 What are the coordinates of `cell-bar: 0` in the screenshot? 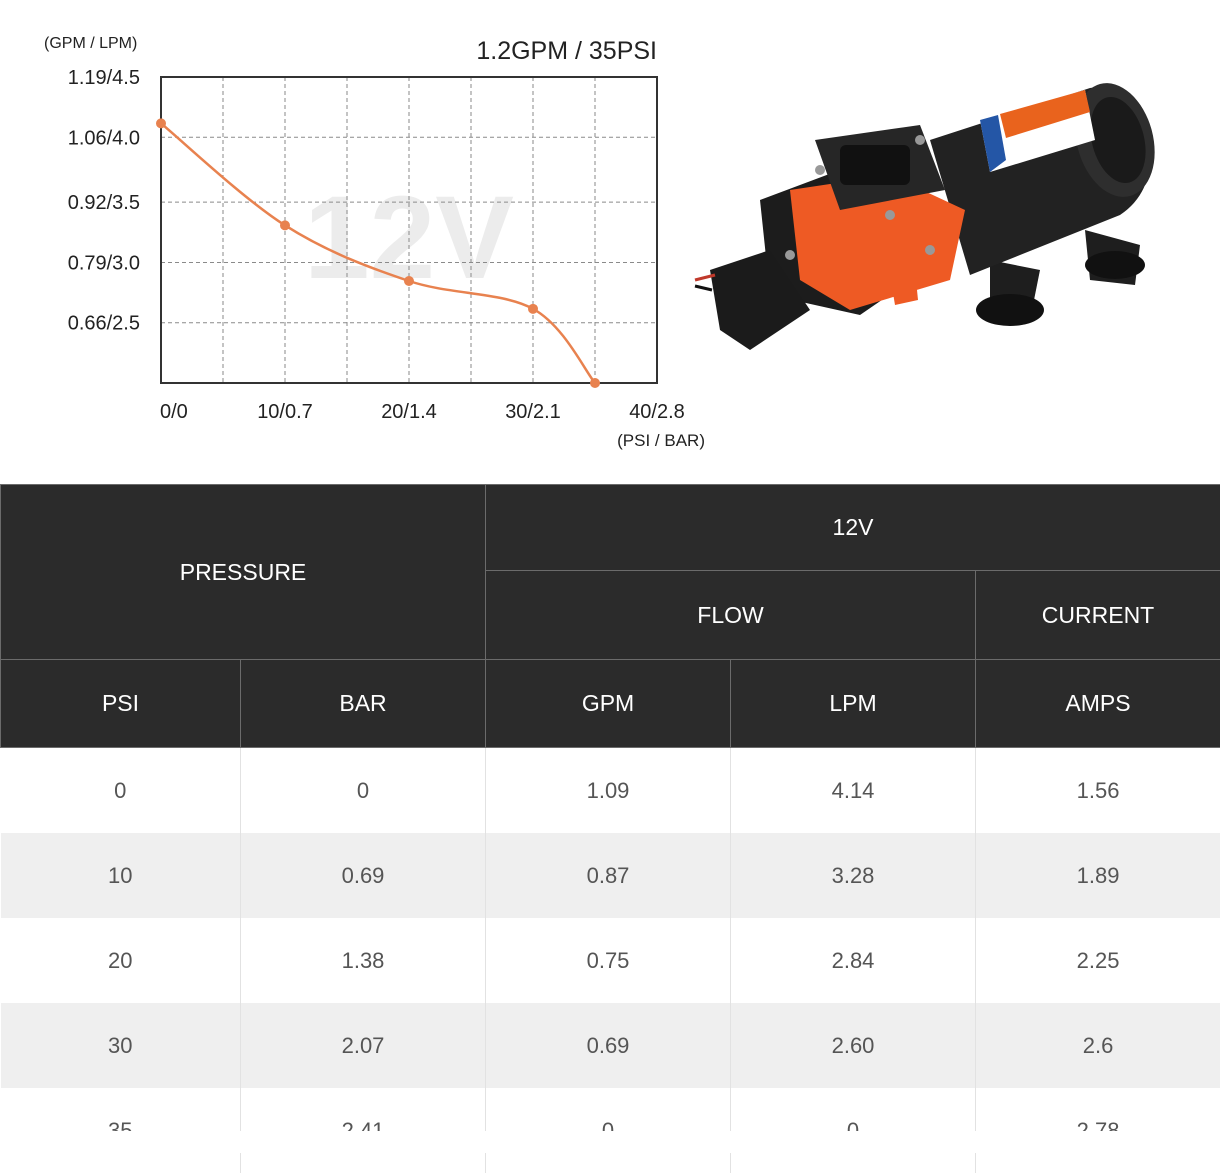 It's located at (363, 791).